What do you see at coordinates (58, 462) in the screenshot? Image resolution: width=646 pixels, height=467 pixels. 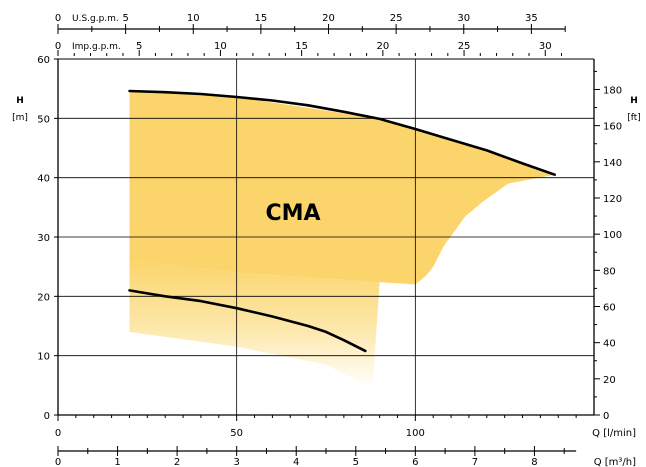 I see `m3h-tick-label: 0` at bounding box center [58, 462].